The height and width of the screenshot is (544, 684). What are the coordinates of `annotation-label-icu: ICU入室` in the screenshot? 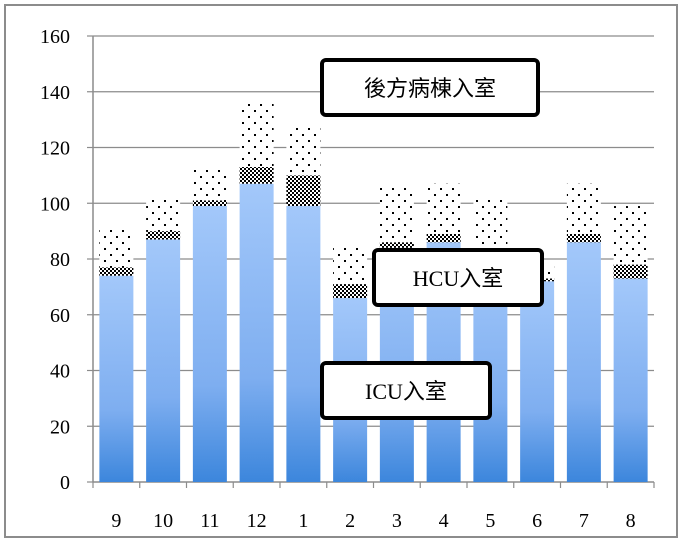 It's located at (406, 391).